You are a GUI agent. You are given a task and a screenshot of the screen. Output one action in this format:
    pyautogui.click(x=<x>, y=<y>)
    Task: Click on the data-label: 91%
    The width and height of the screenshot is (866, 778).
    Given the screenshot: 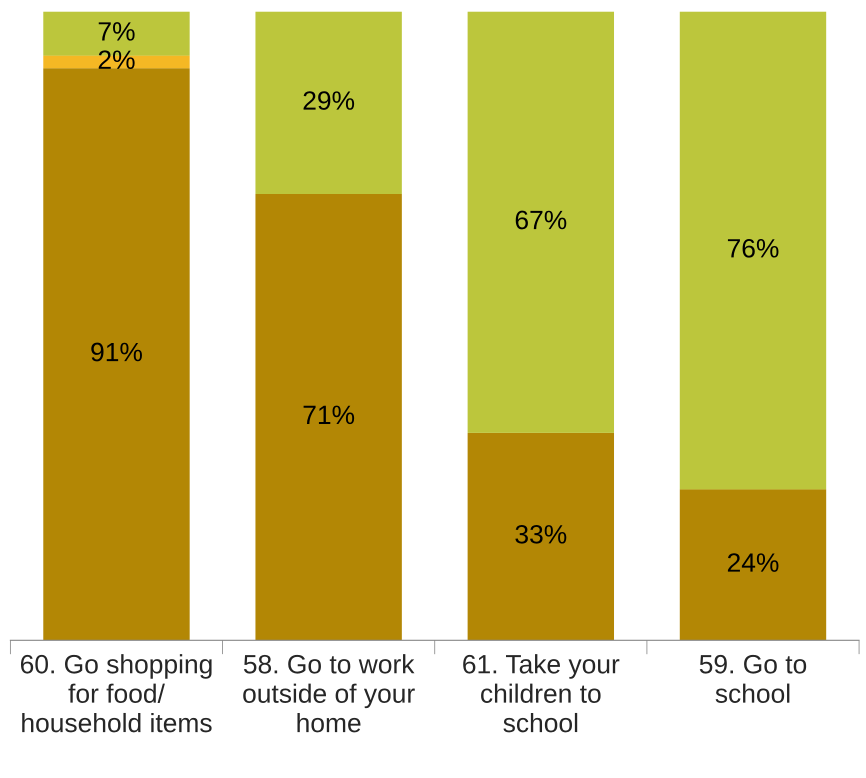 What is the action you would take?
    pyautogui.click(x=116, y=352)
    